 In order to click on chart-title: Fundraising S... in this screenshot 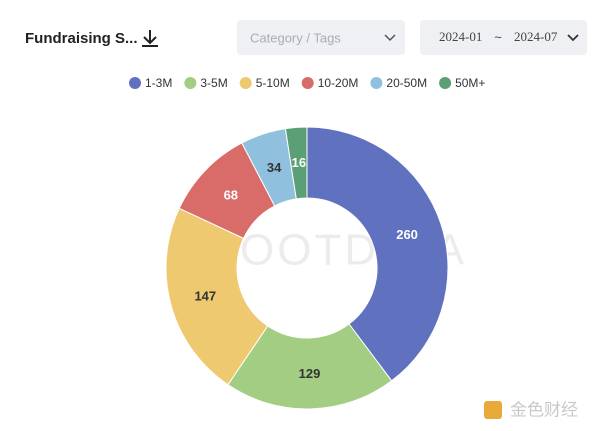, I will do `click(81, 38)`.